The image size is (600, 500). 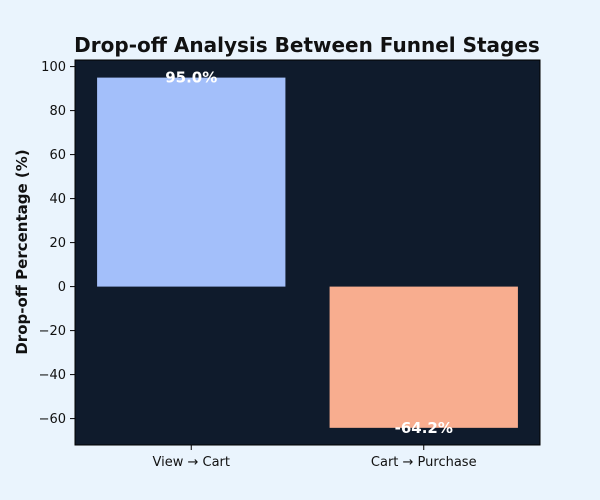 What do you see at coordinates (192, 462) in the screenshot?
I see `x-tick-label-1: View → Cart` at bounding box center [192, 462].